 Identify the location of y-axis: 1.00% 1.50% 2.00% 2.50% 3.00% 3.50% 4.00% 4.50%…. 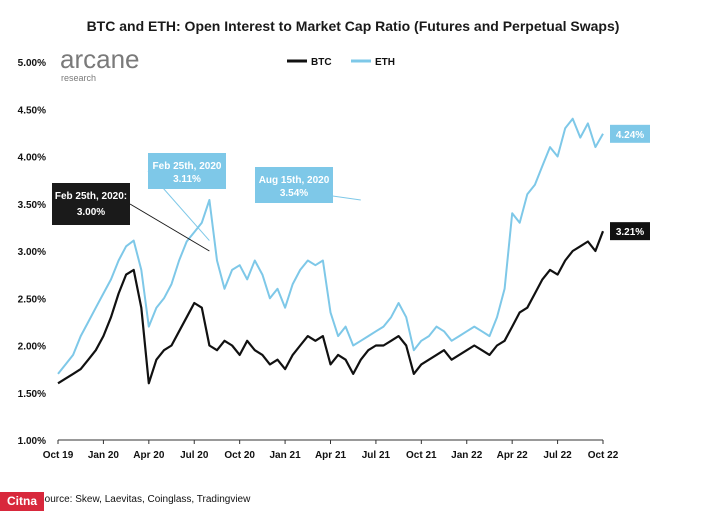
(32, 252).